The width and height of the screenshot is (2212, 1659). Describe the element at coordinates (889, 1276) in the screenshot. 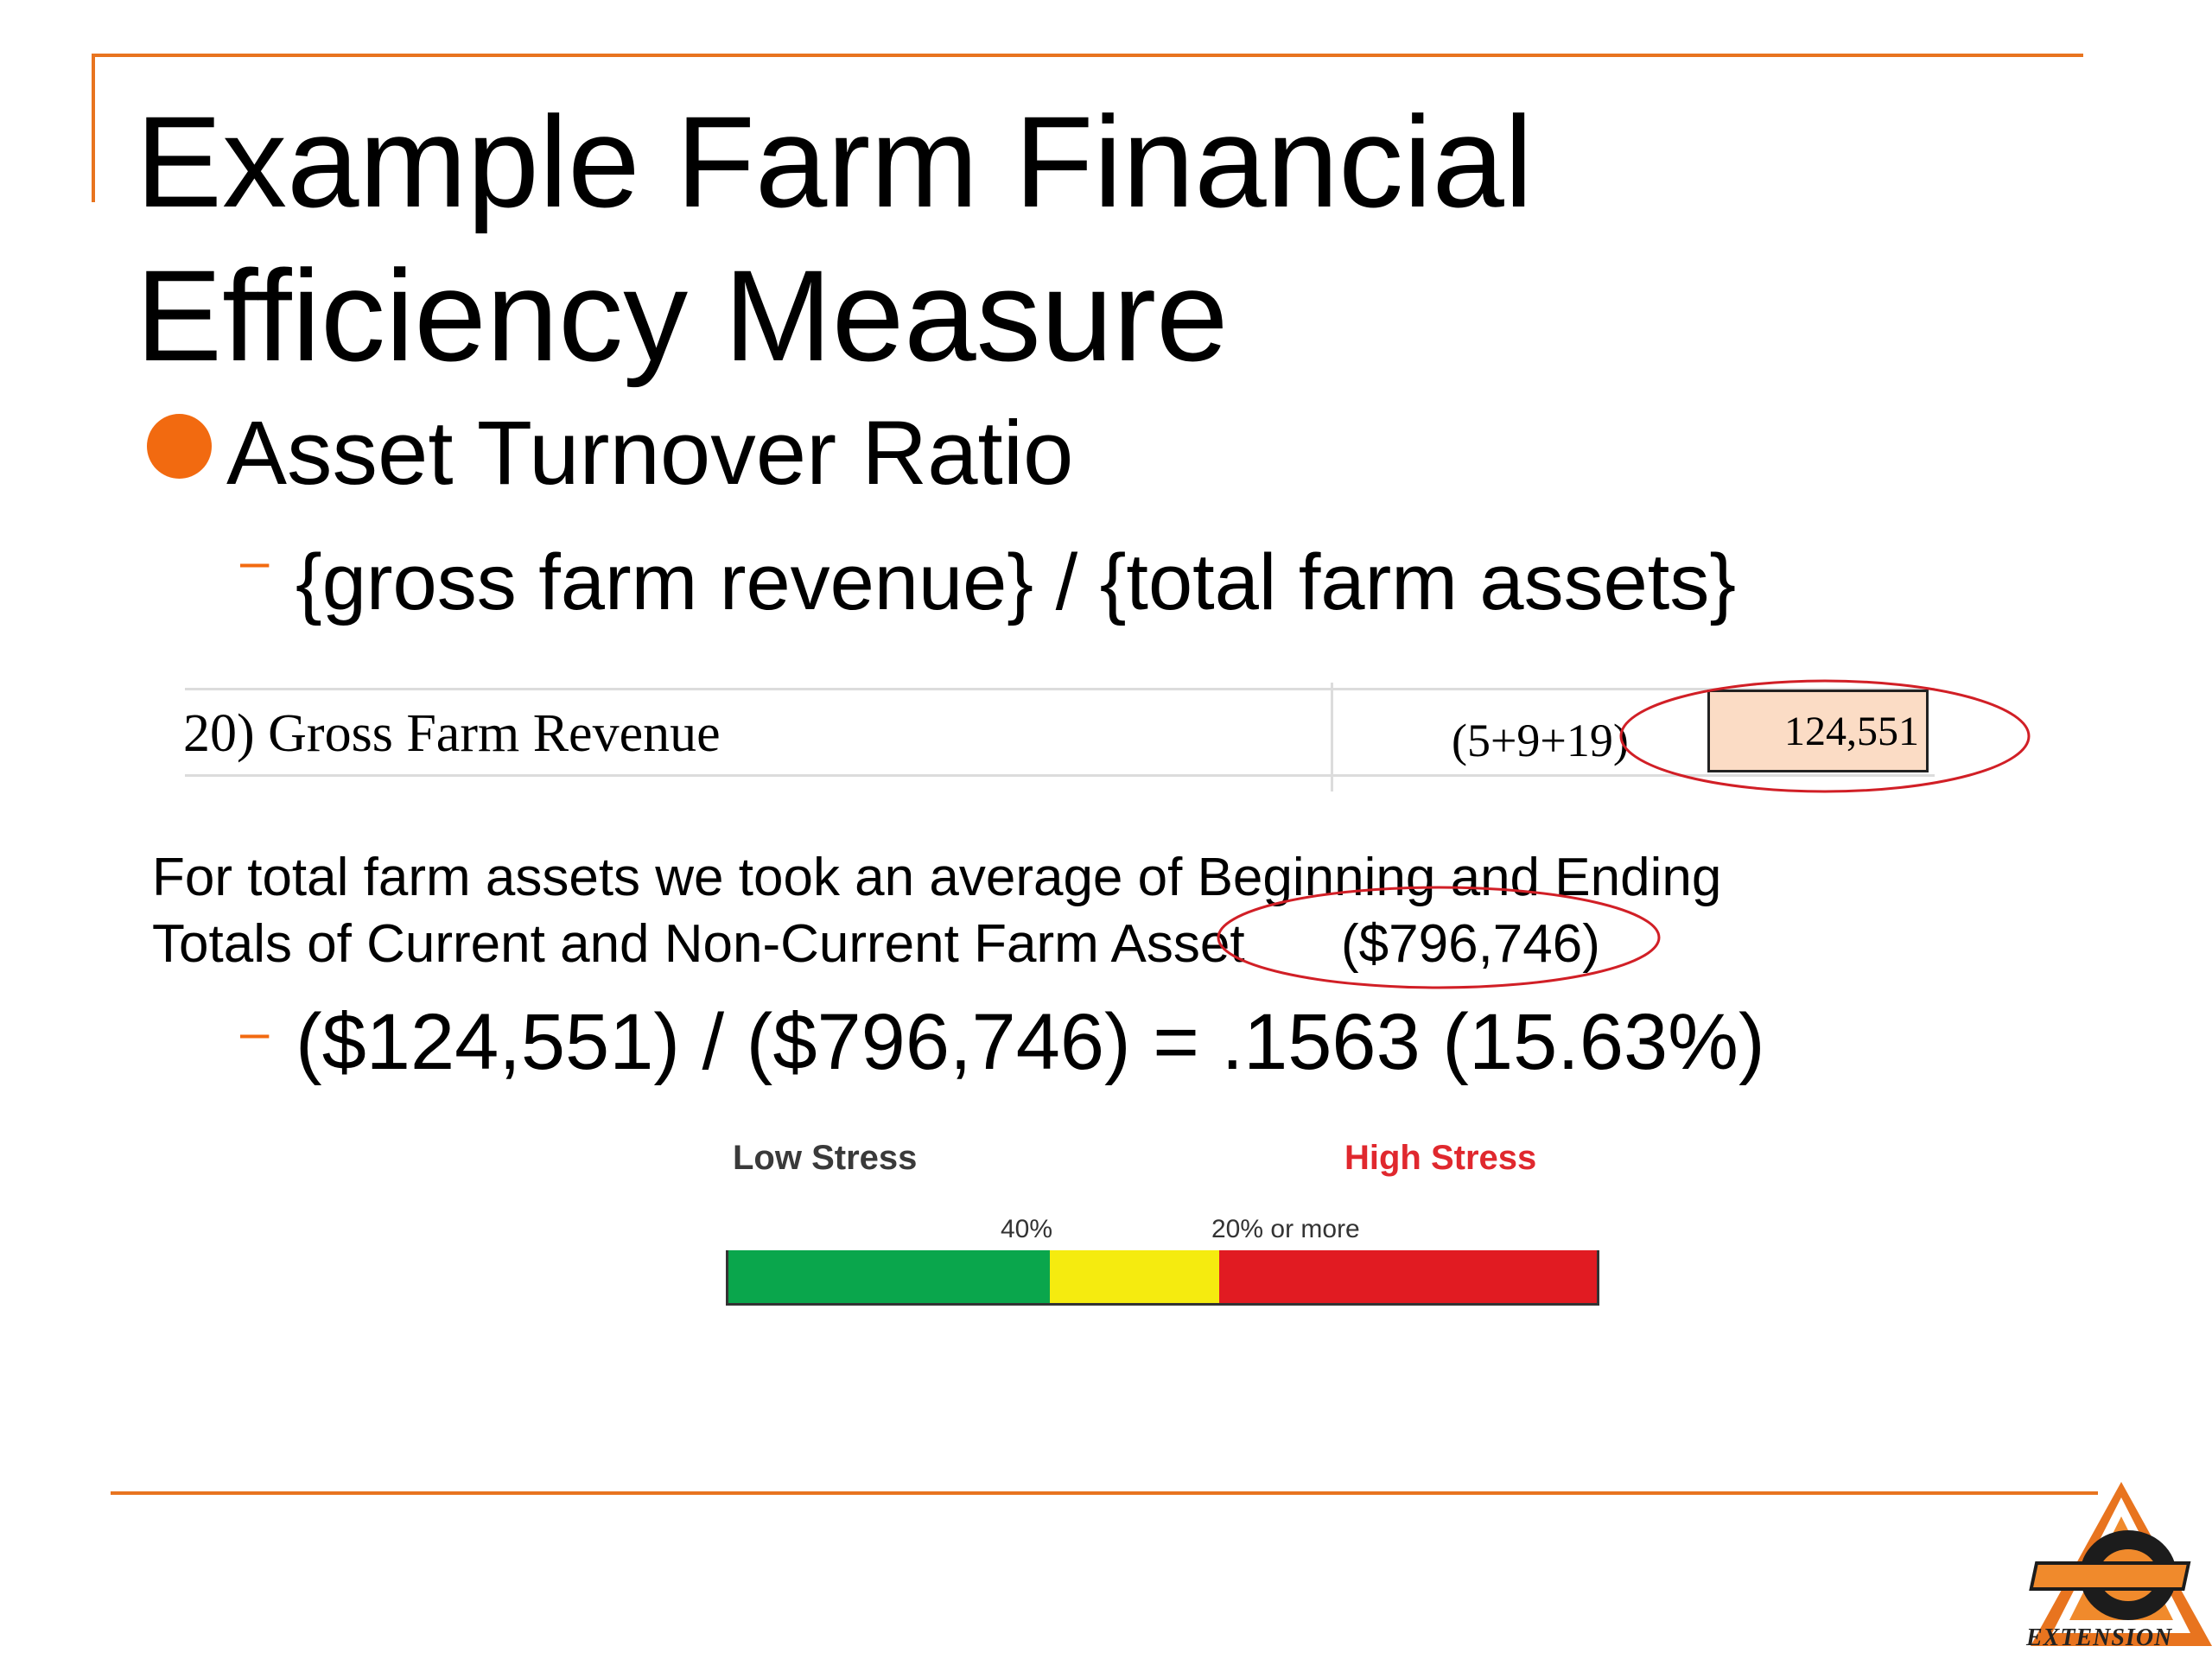

I see `stress-segment-low` at that location.